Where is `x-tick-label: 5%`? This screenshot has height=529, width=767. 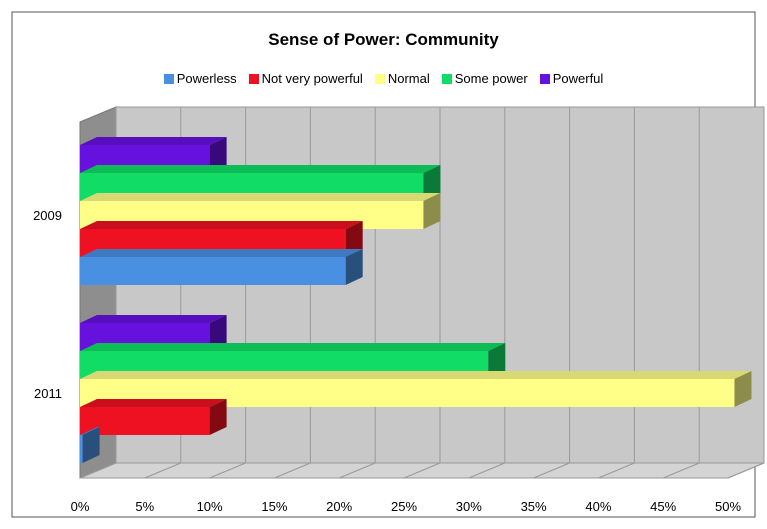
x-tick-label: 5% is located at coordinates (144, 506).